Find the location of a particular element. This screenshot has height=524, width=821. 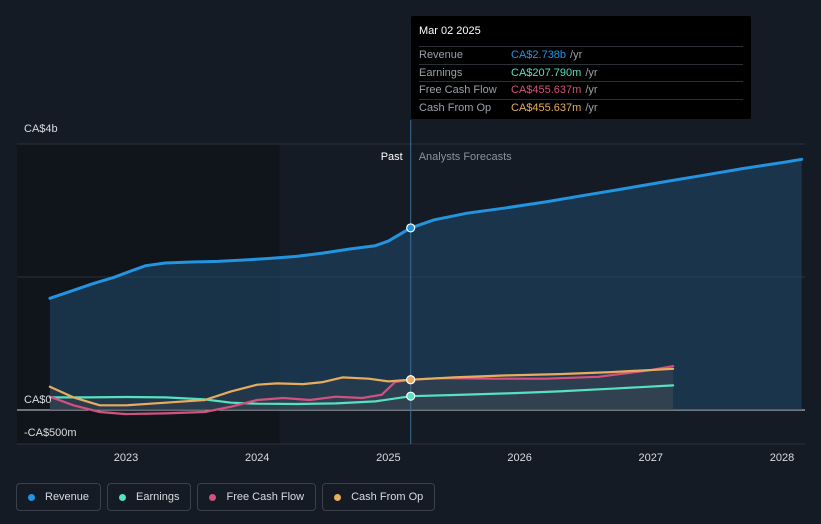

tooltip-row-revenue: Revenue CA$2.738b /yr is located at coordinates (581, 55).